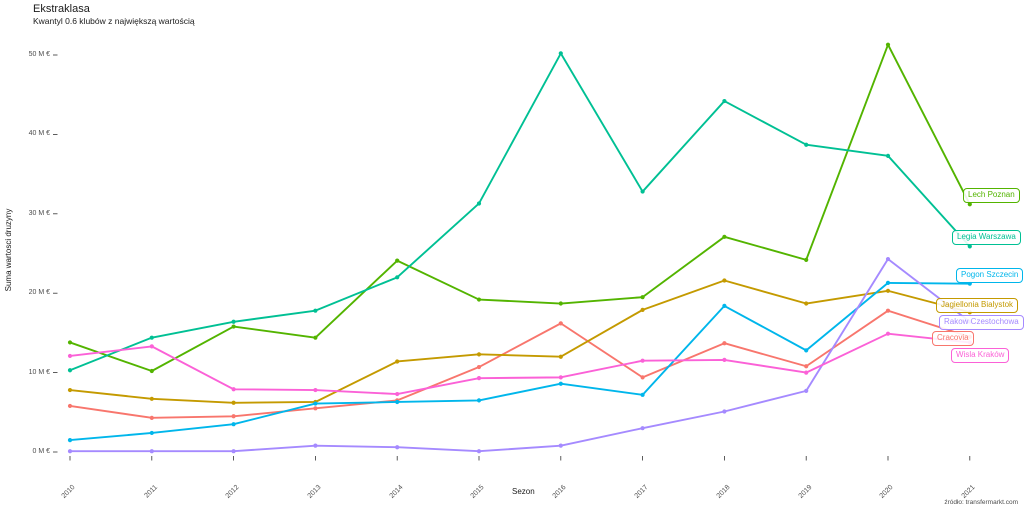 This screenshot has width=1024, height=512. I want to click on source-credit: źródło: transfermarkt.com, so click(981, 502).